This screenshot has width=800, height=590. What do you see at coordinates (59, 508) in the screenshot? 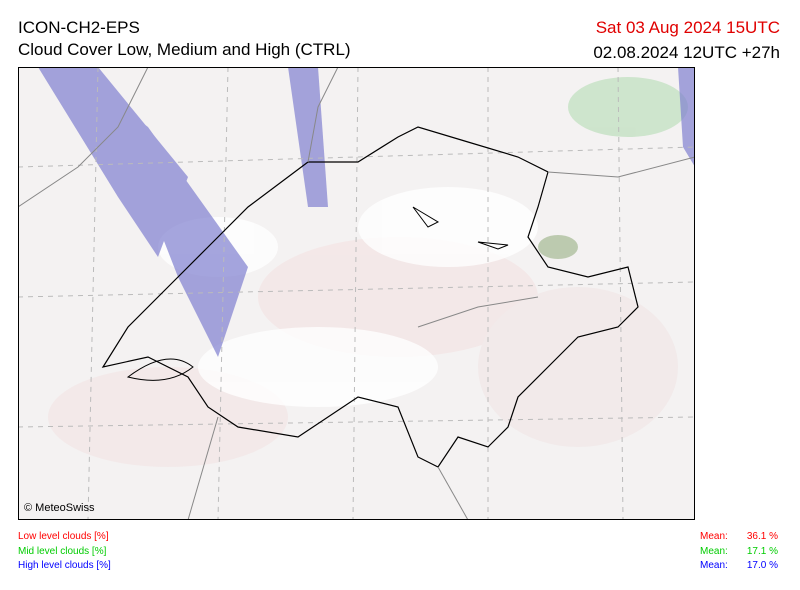
I see `copyright: © MeteoSwiss` at bounding box center [59, 508].